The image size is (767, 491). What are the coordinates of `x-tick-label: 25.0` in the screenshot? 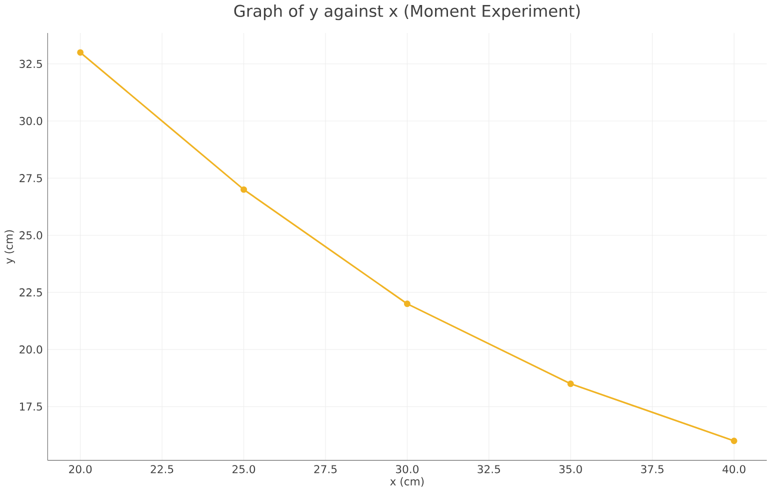 It's located at (244, 469).